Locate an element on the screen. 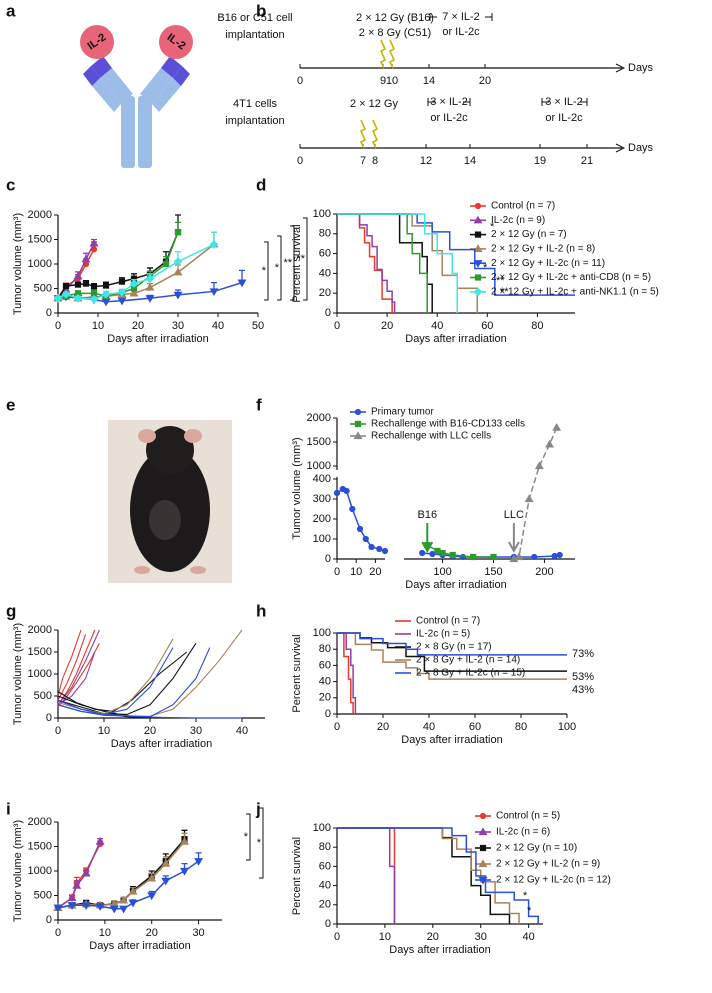 This screenshot has width=712, height=993. x-tick-label: 150 is located at coordinates (493, 572).